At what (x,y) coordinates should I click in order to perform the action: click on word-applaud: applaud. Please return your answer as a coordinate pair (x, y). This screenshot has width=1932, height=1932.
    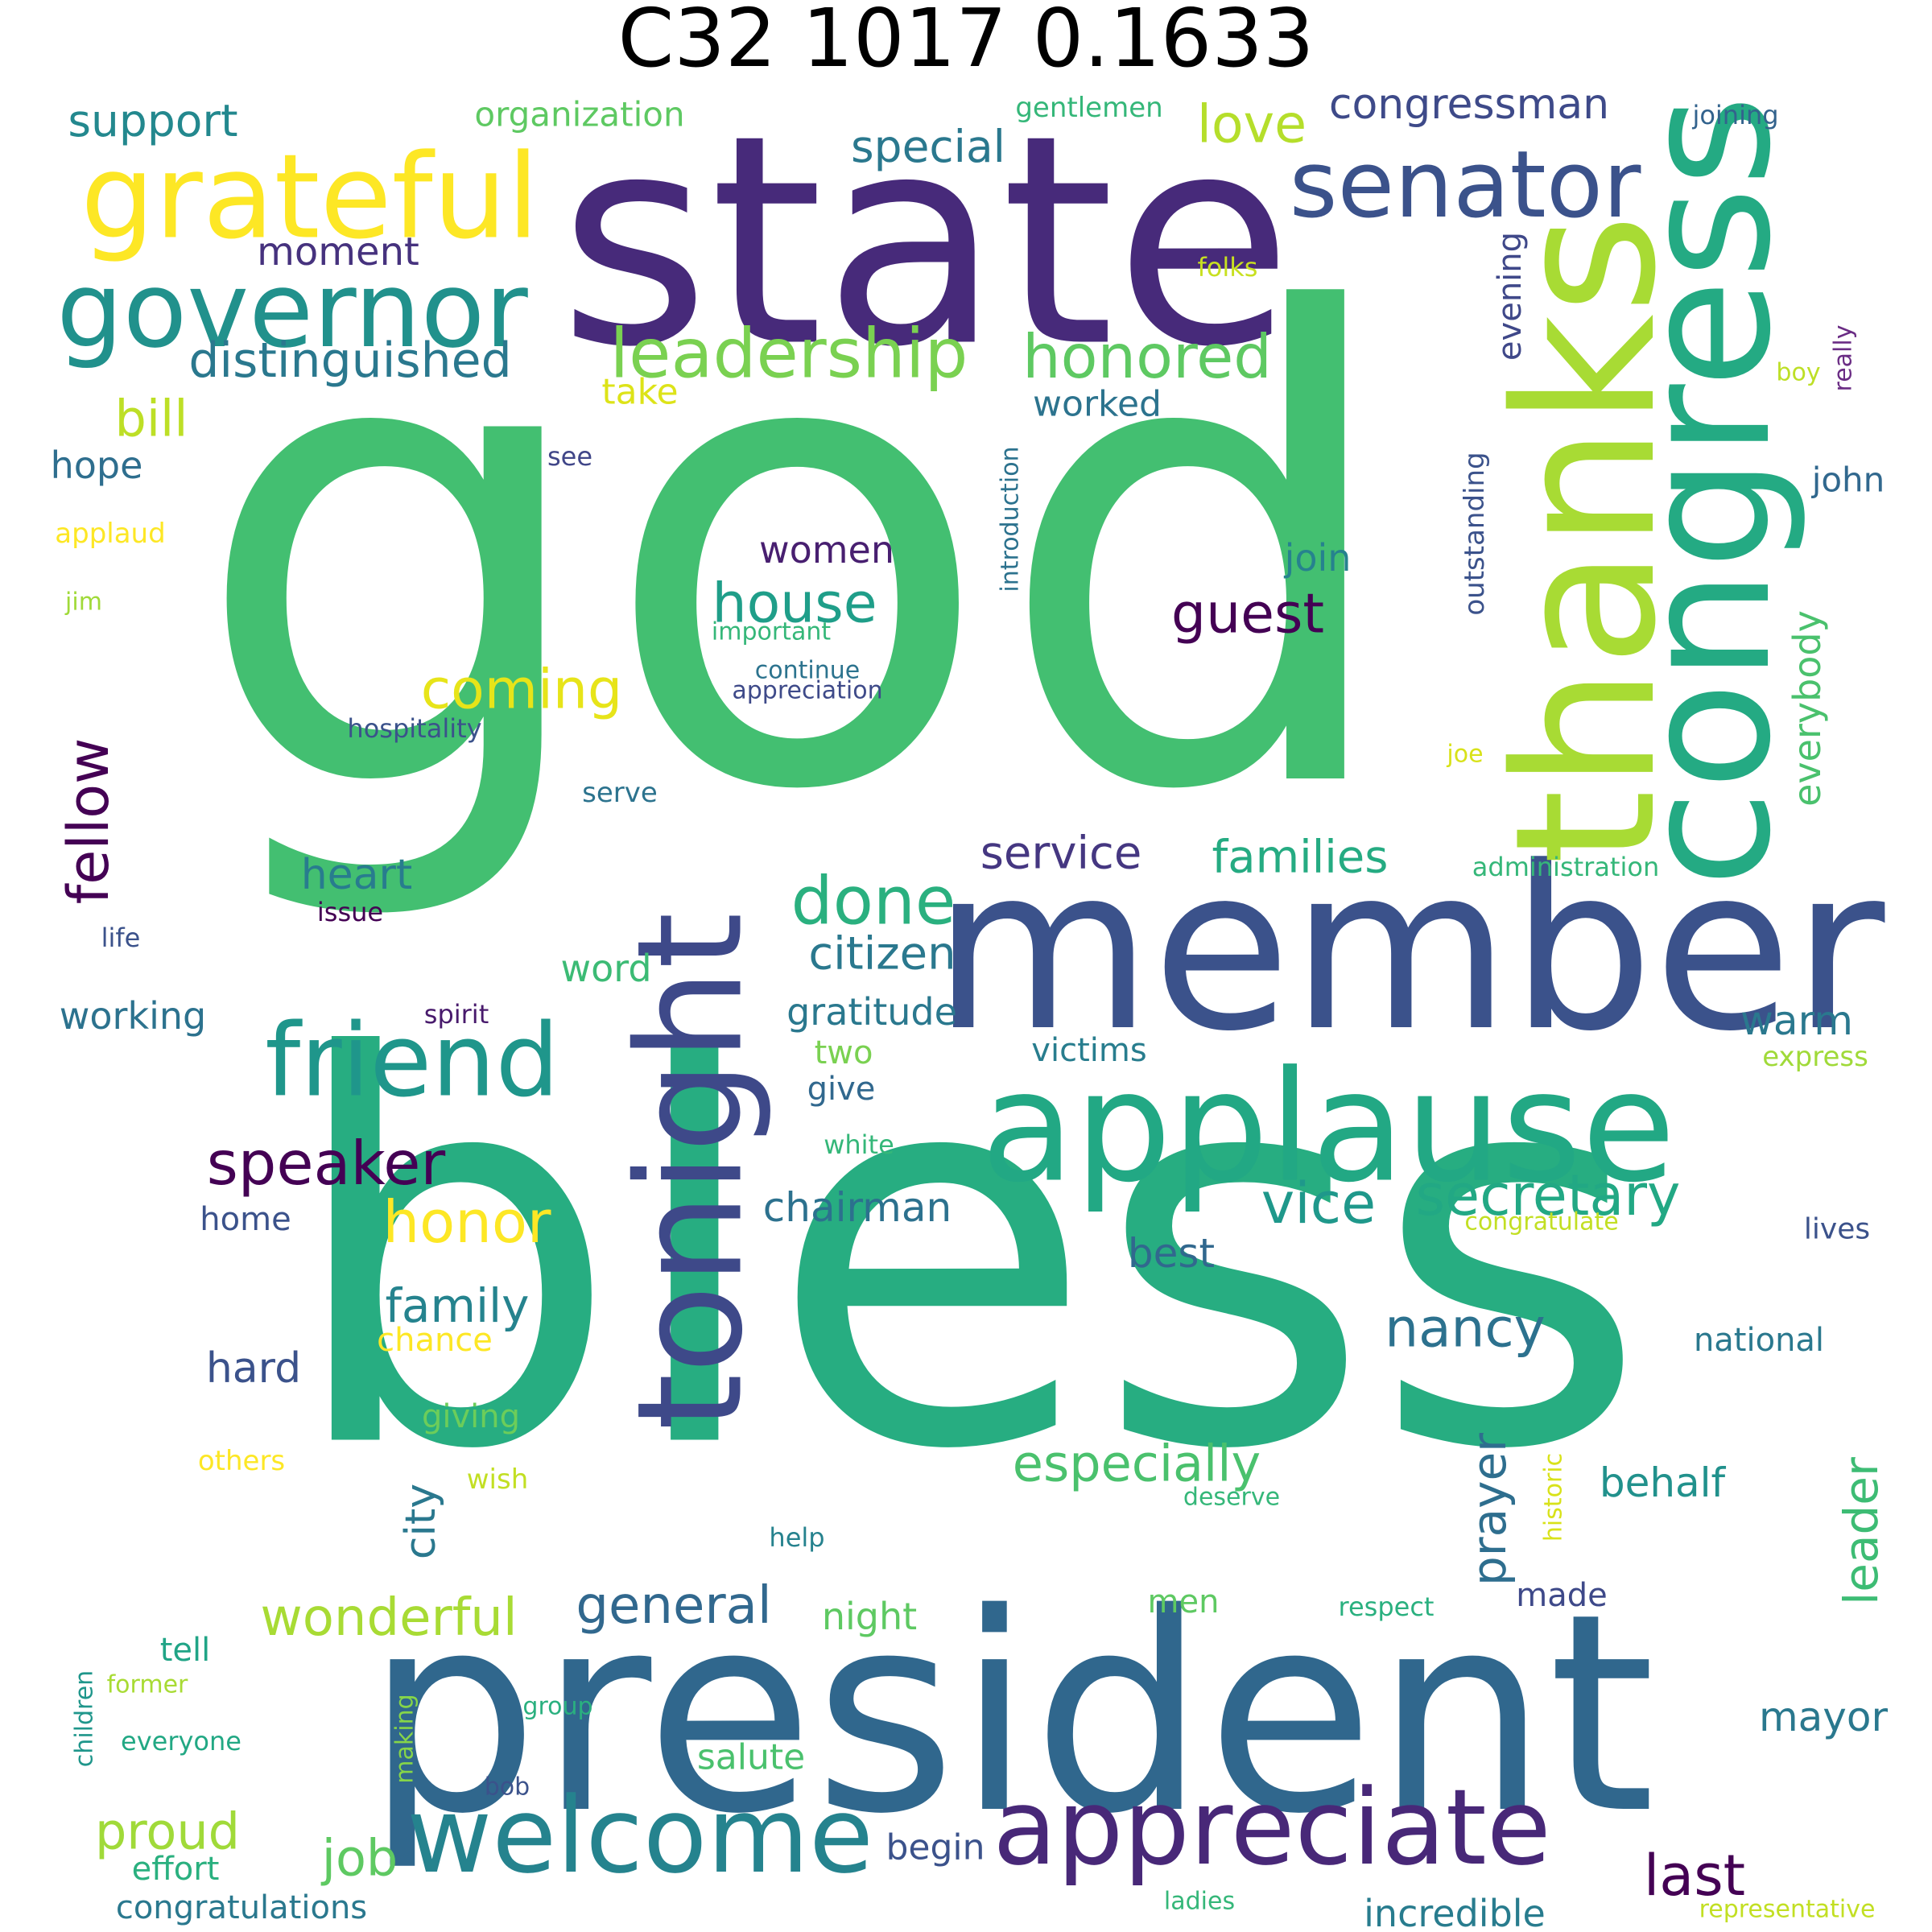
    Looking at the image, I should click on (110, 534).